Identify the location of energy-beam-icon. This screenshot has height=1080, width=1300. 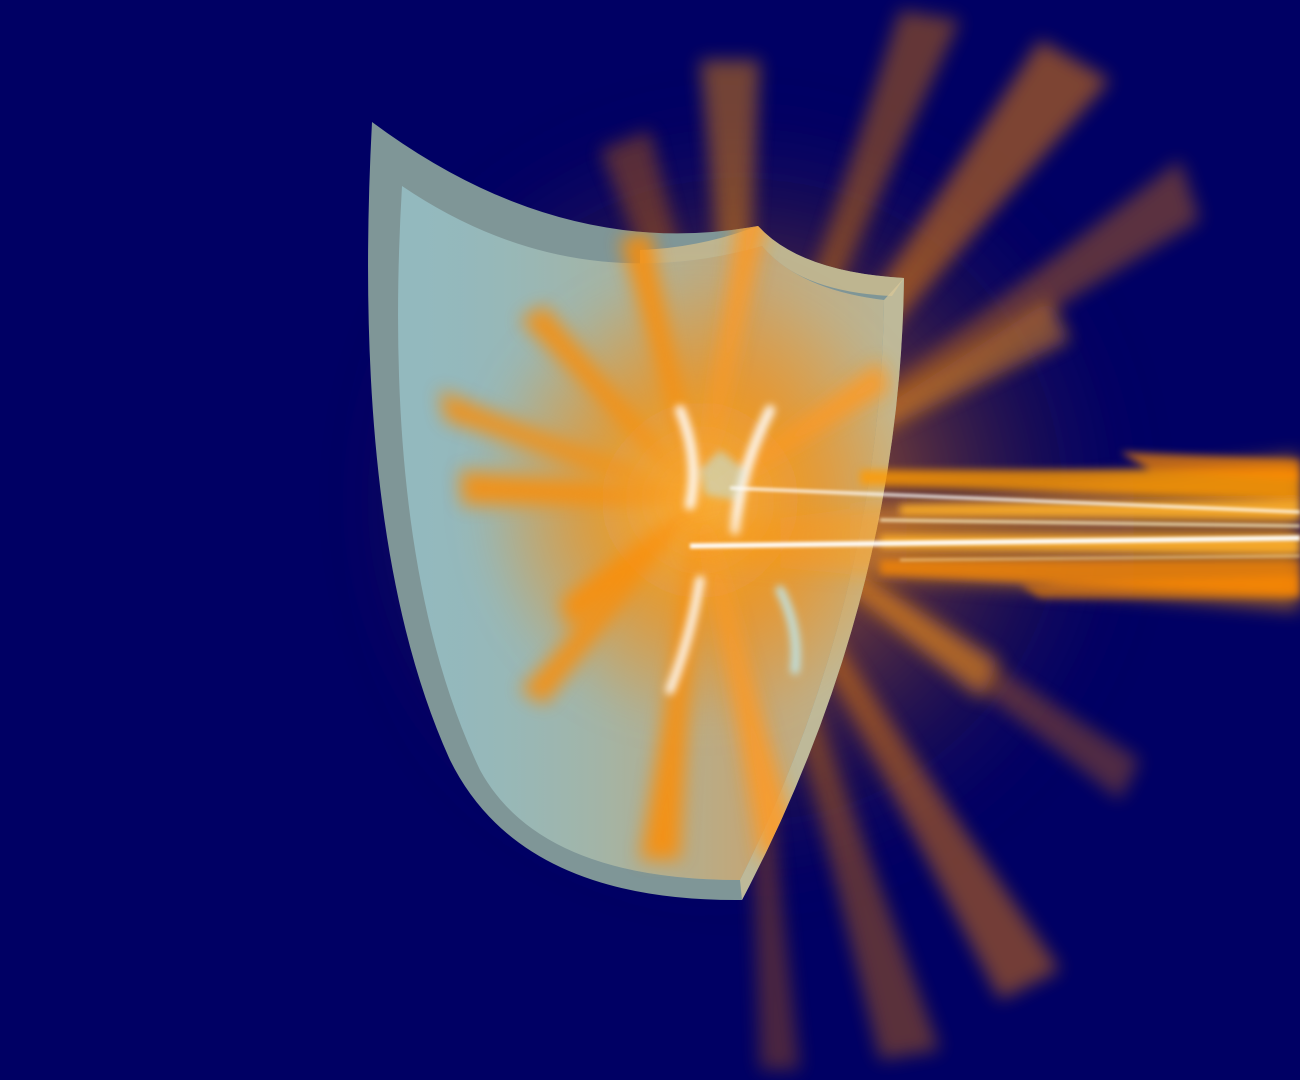
(990, 531).